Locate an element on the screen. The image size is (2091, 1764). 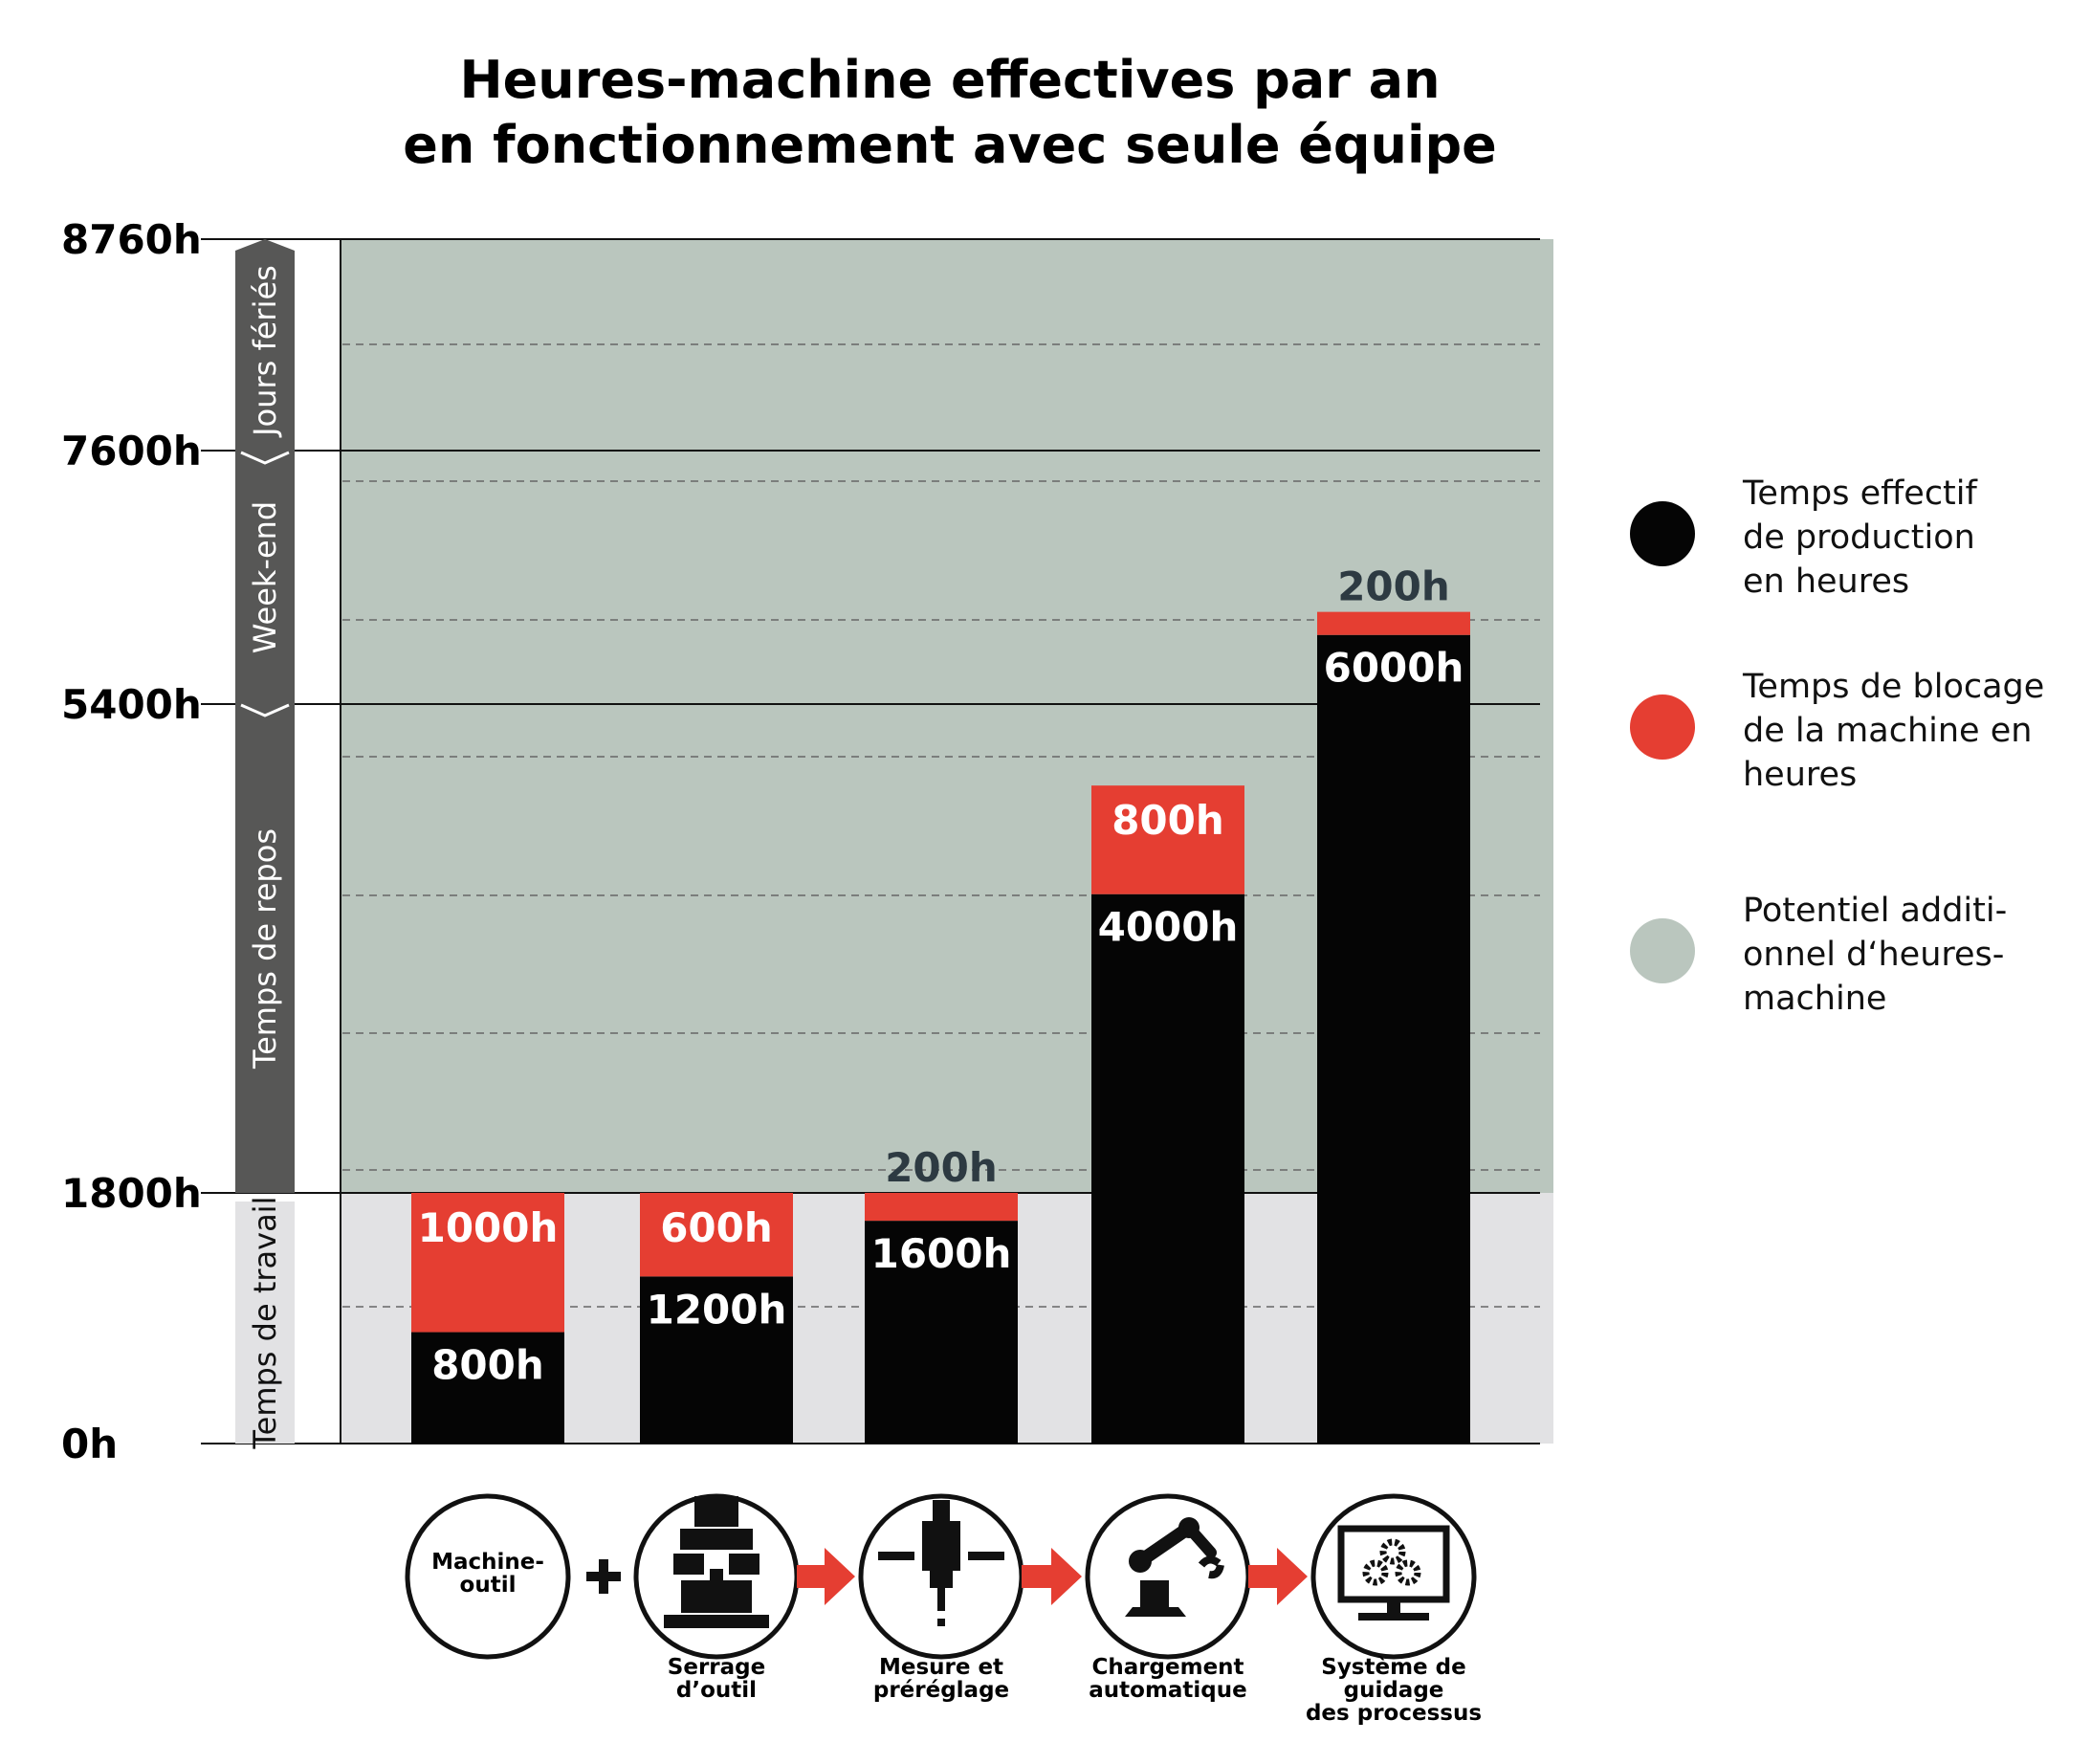
step-label-tool-measuring-line-2: préréglage is located at coordinates (941, 1690).